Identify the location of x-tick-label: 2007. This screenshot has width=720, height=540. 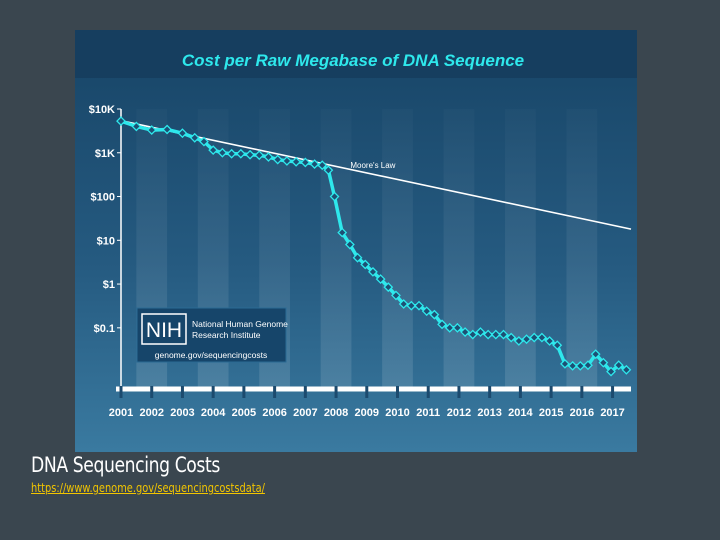
(305, 413).